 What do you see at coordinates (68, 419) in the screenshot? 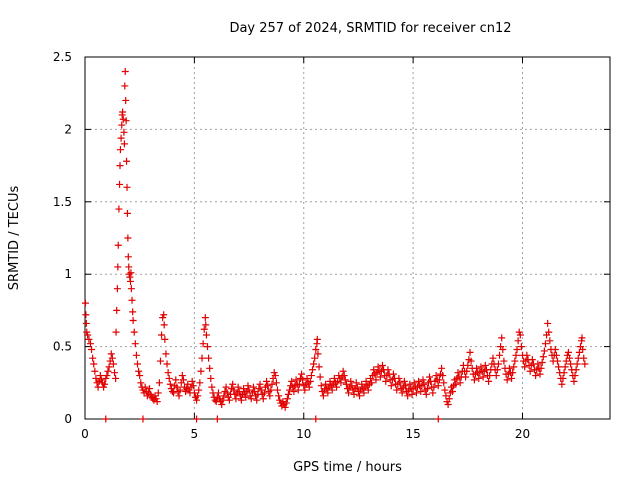
I see `y-tick-label: 0` at bounding box center [68, 419].